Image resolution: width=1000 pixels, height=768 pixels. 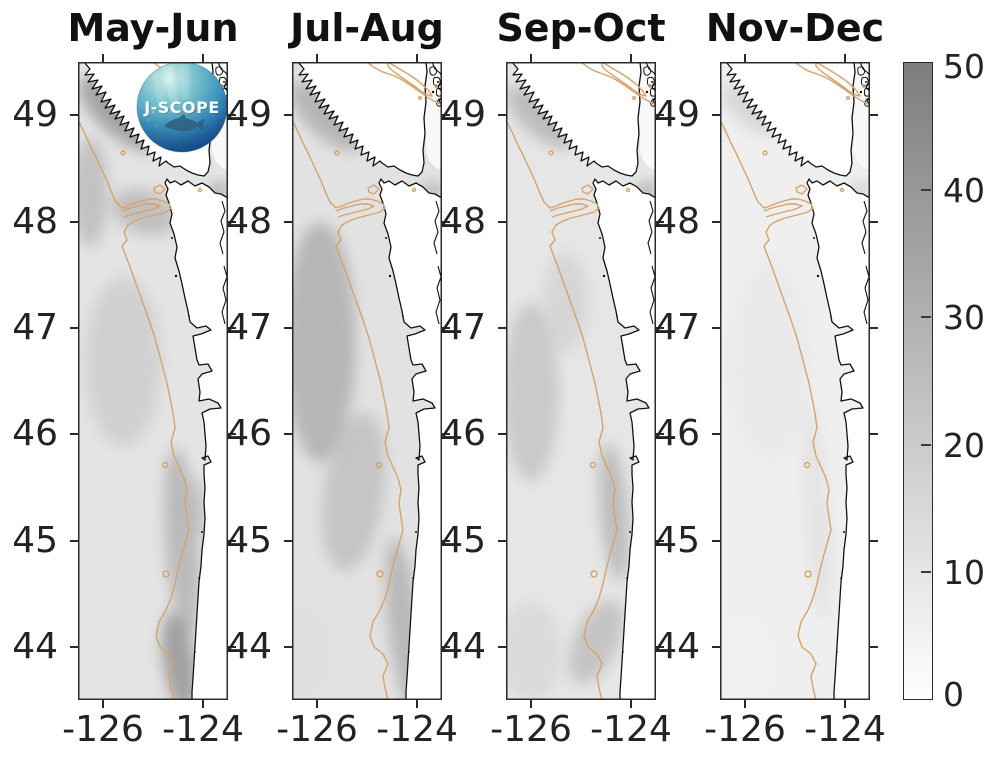 I want to click on logo-text-shadow: J-SCOPE, so click(x=182, y=108).